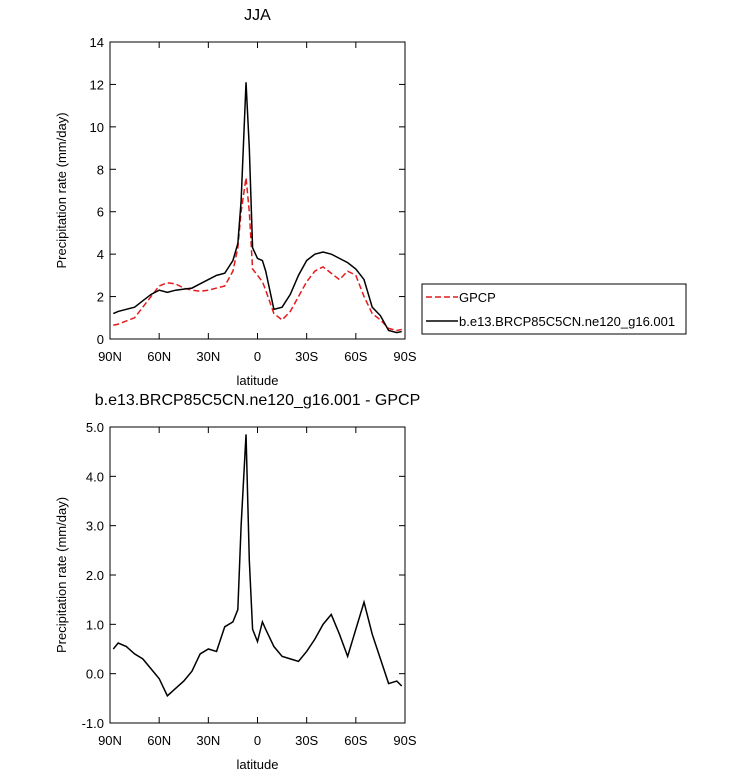  I want to click on legend-box, so click(554, 309).